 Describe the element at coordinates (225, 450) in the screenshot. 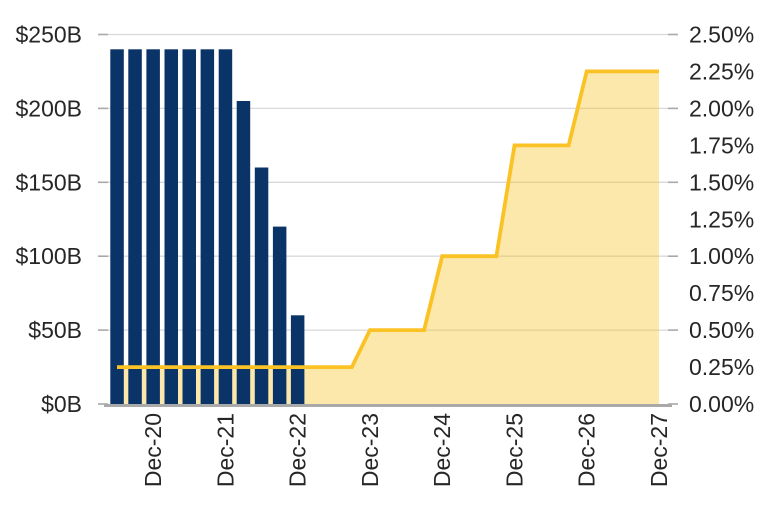

I see `x-axis-label: Dec-21` at that location.